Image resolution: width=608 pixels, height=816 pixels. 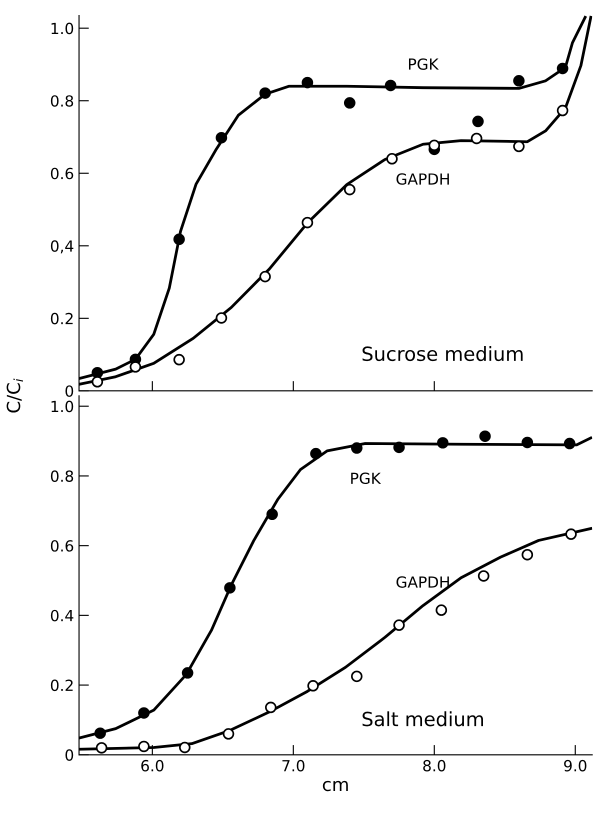 What do you see at coordinates (422, 718) in the screenshot?
I see `text: Salt medium` at bounding box center [422, 718].